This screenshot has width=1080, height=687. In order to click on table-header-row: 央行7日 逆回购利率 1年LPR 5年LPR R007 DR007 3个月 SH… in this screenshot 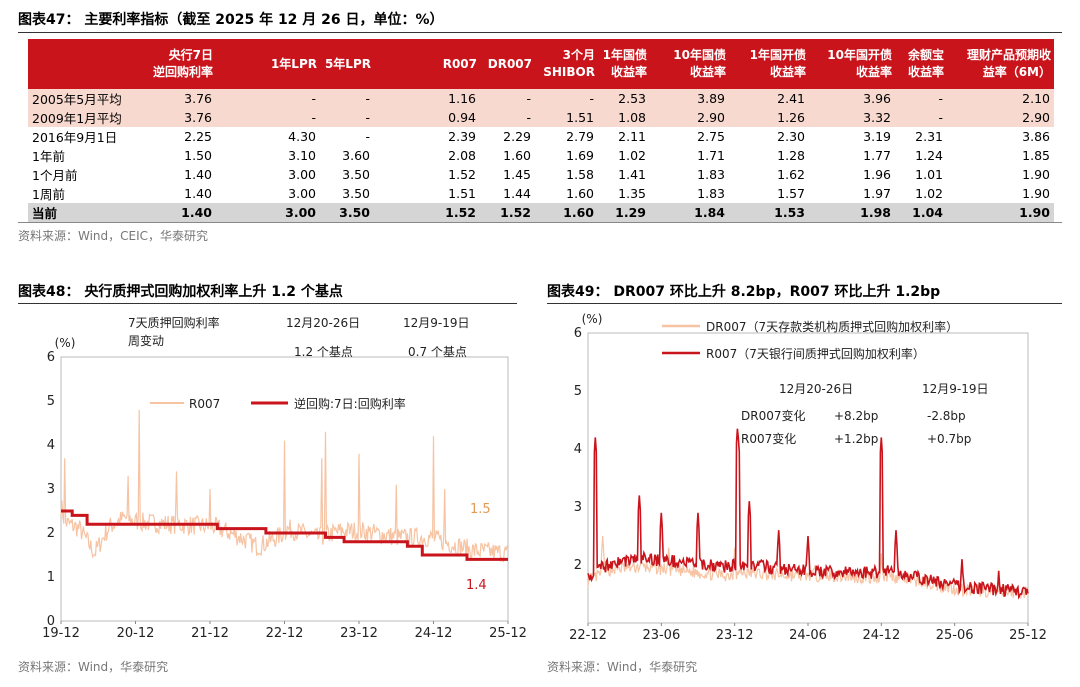, I will do `click(541, 64)`.